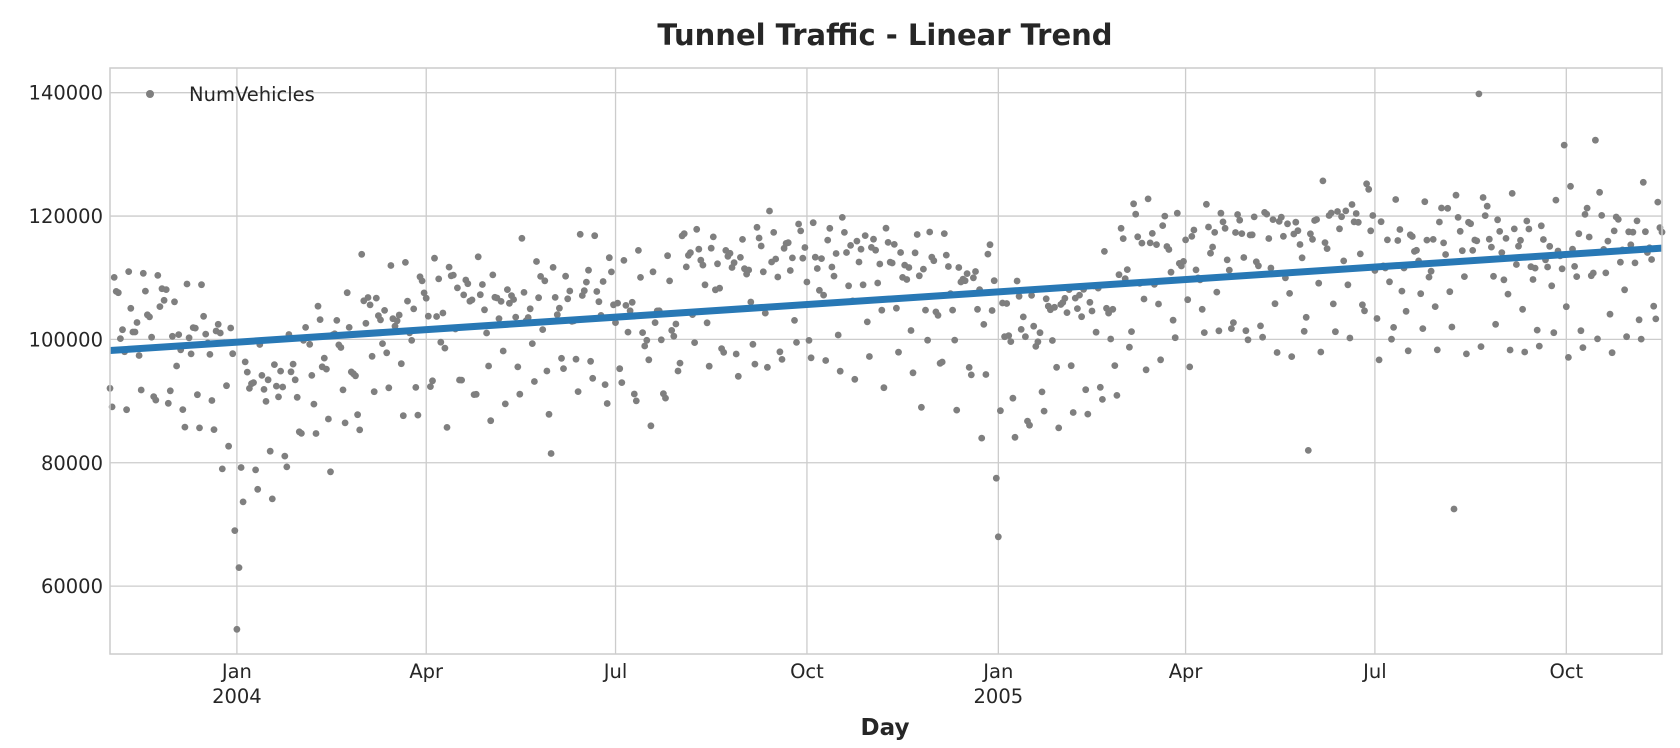 This screenshot has width=1680, height=748. What do you see at coordinates (426, 671) in the screenshot?
I see `x-tick-label: Apr` at bounding box center [426, 671].